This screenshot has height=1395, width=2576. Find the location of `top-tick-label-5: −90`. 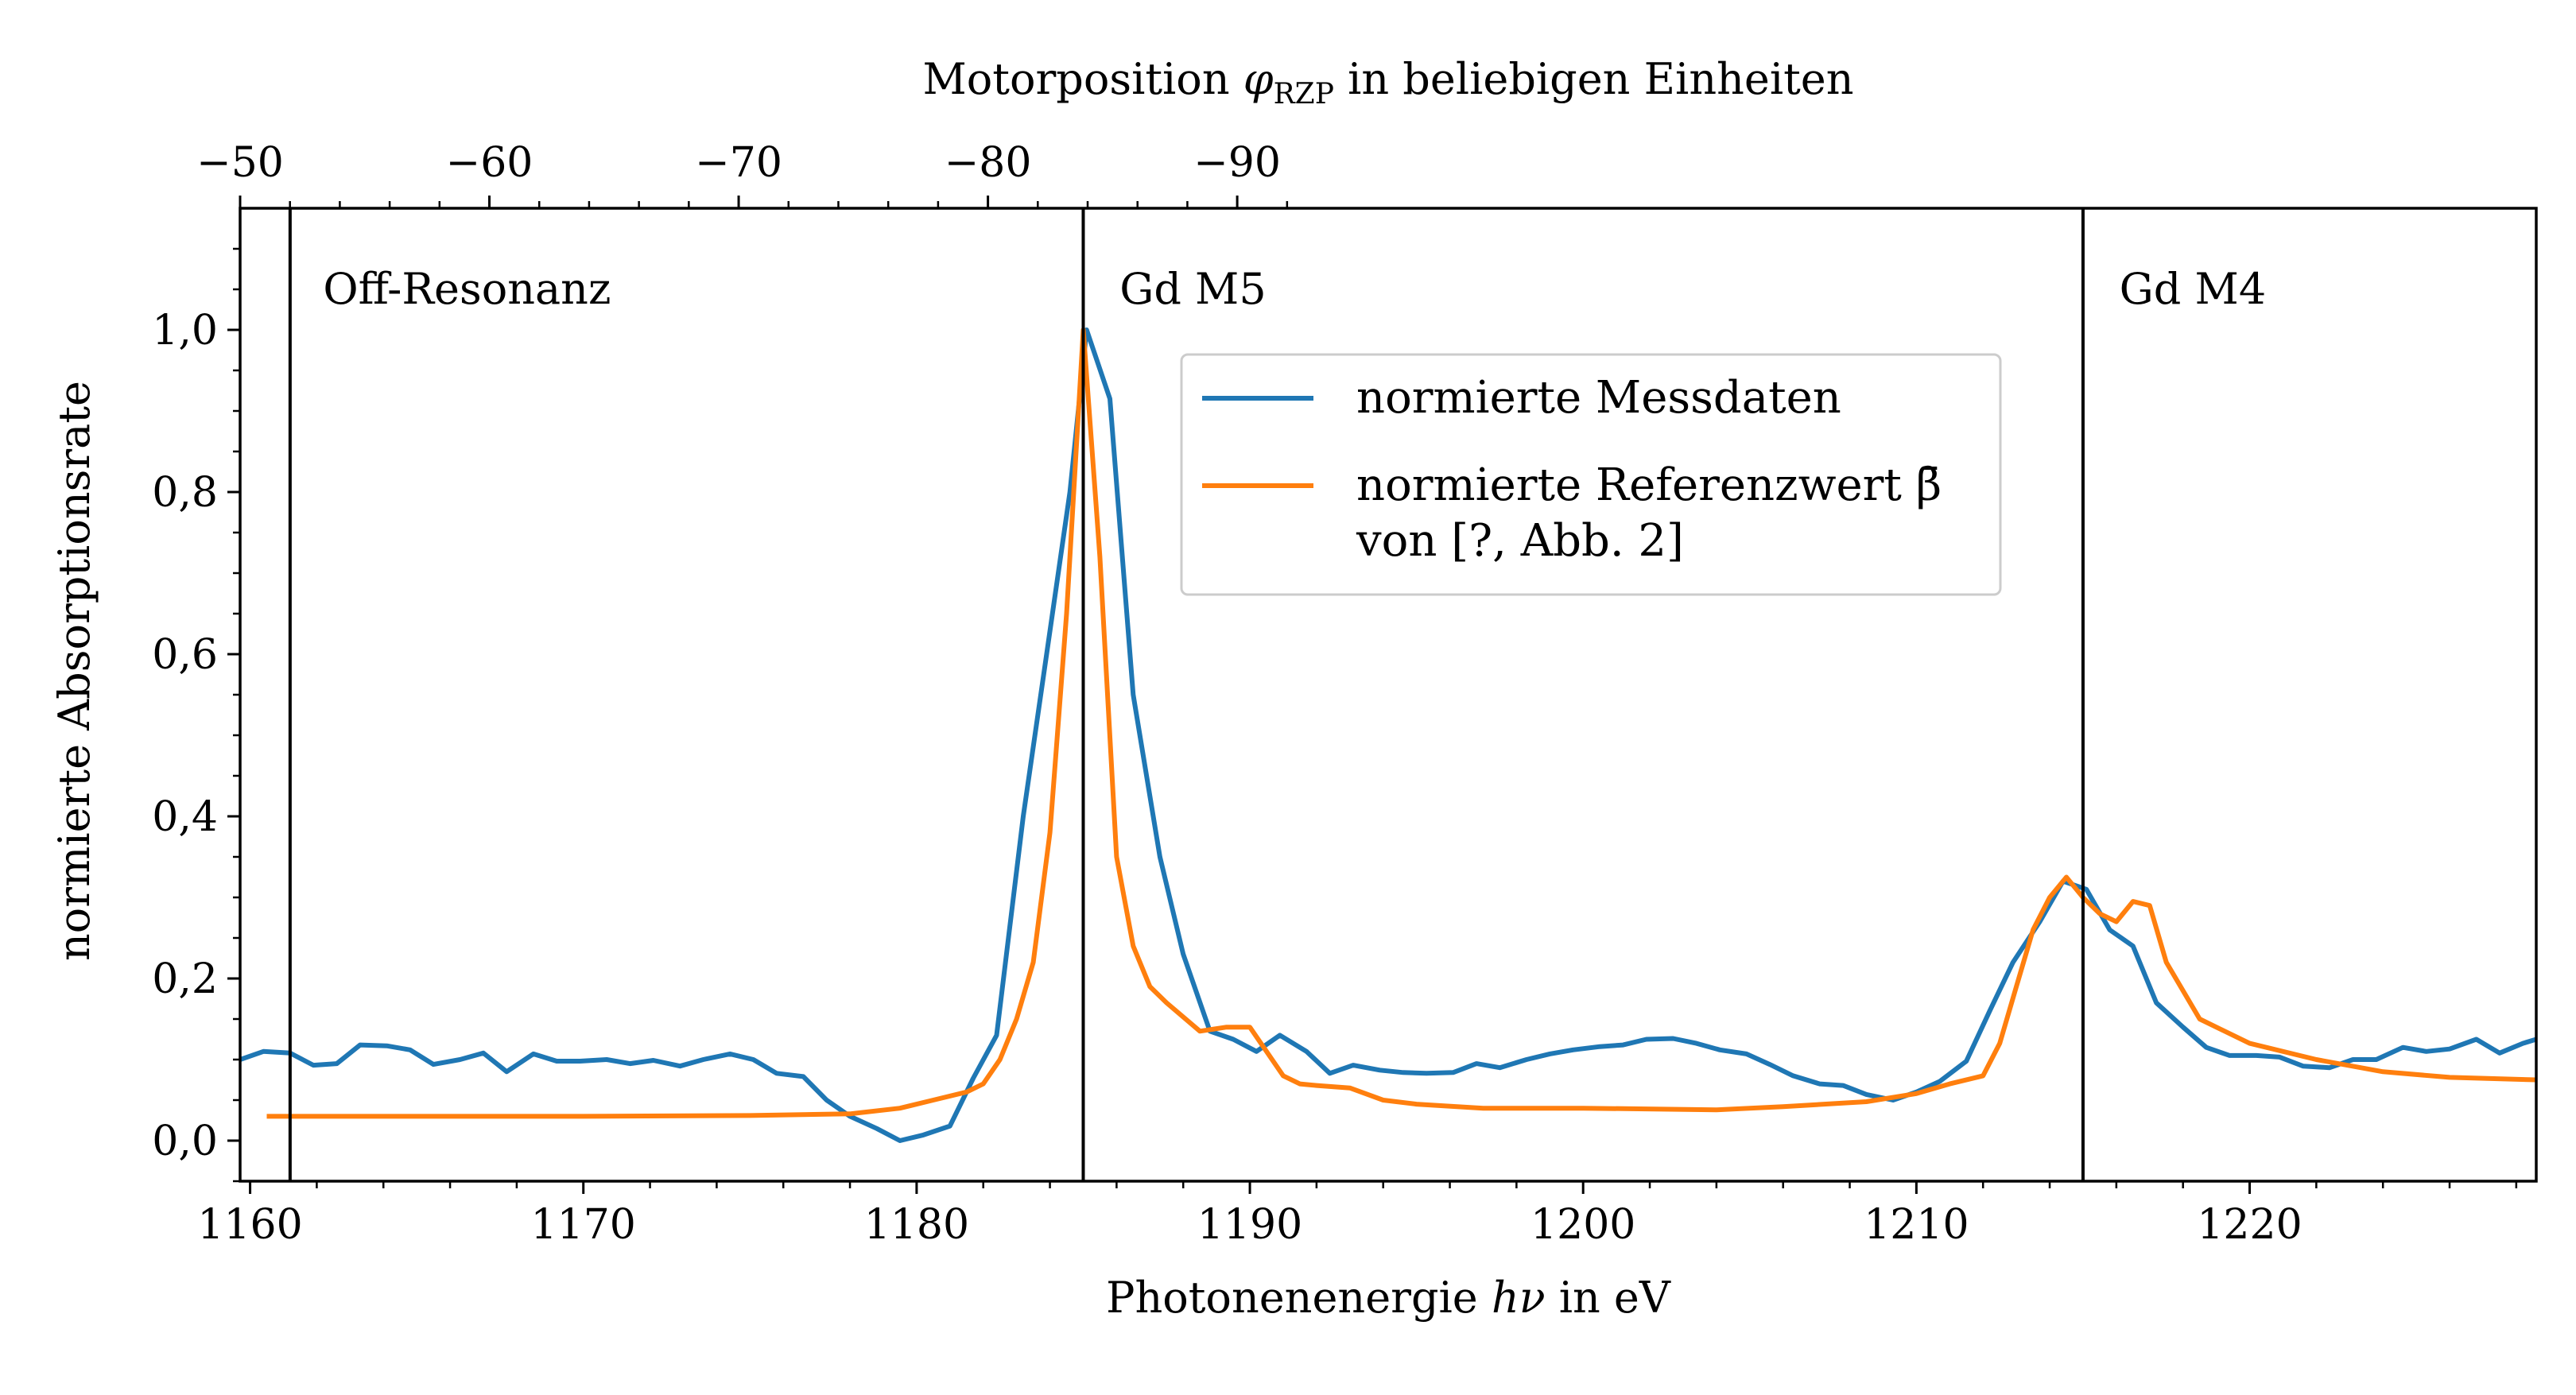

top-tick-label-5: −90 is located at coordinates (1237, 163).